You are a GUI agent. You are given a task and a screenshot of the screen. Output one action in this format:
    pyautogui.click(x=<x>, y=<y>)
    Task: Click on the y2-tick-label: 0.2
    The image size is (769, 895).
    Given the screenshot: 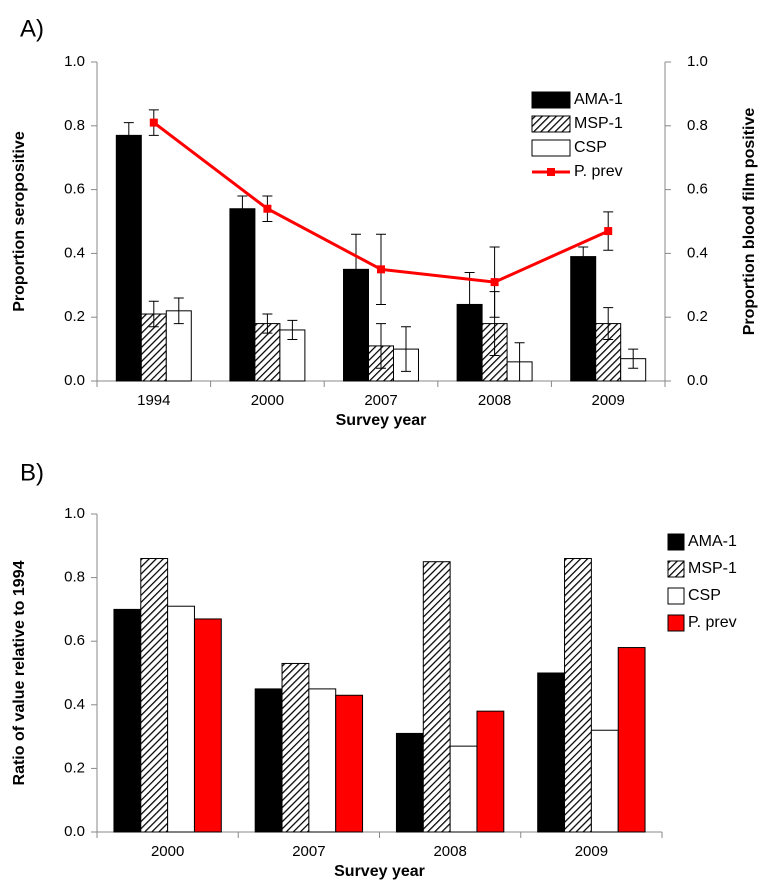 What is the action you would take?
    pyautogui.click(x=697, y=316)
    